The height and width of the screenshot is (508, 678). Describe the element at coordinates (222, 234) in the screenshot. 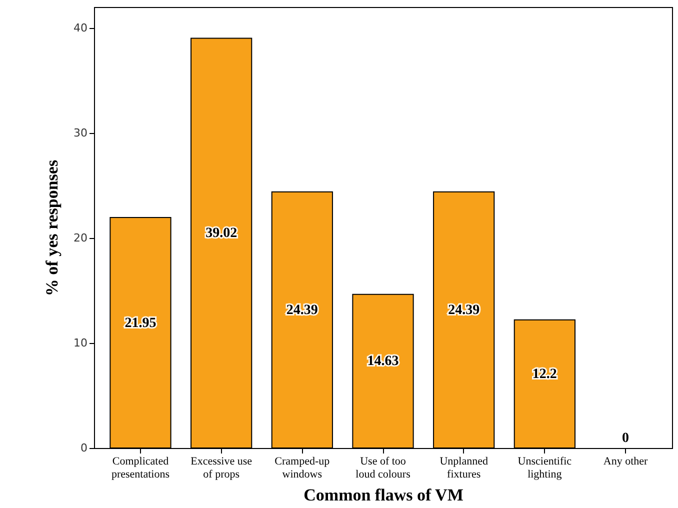

I see `data-label: 39.02` at that location.